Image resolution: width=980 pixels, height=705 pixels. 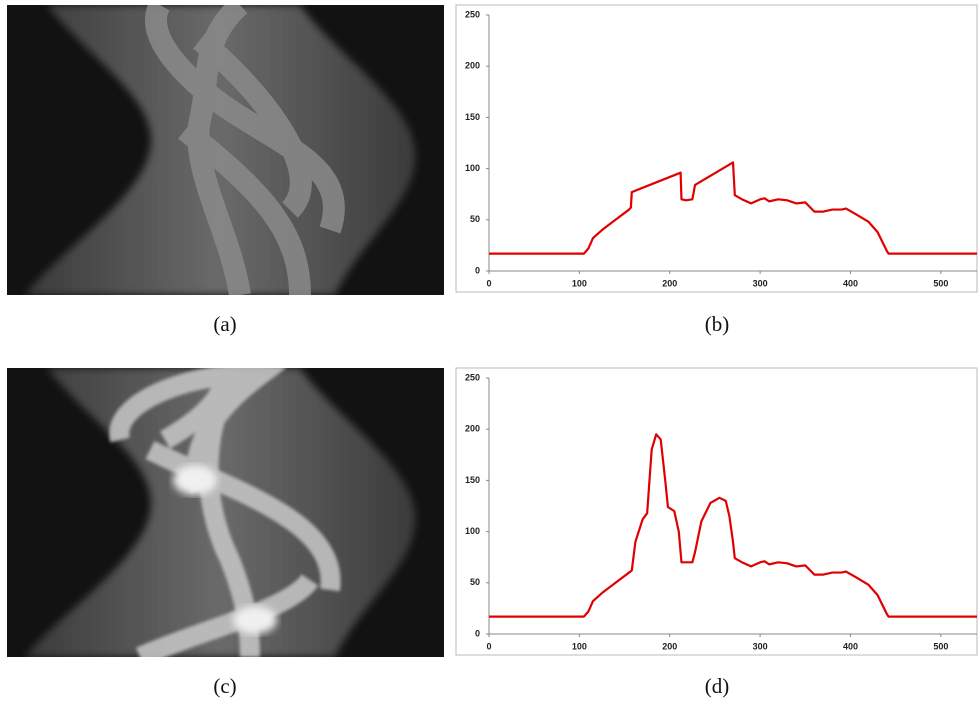 What do you see at coordinates (224, 324) in the screenshot?
I see `caption: (a)` at bounding box center [224, 324].